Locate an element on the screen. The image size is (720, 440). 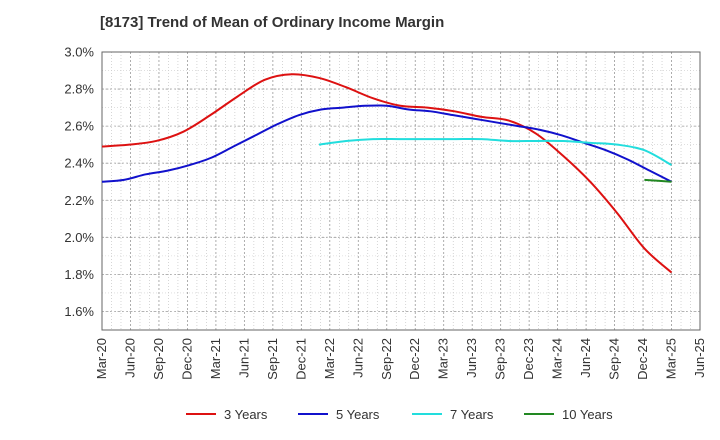
x-tick-label: Mar-22 is located at coordinates (329, 358).